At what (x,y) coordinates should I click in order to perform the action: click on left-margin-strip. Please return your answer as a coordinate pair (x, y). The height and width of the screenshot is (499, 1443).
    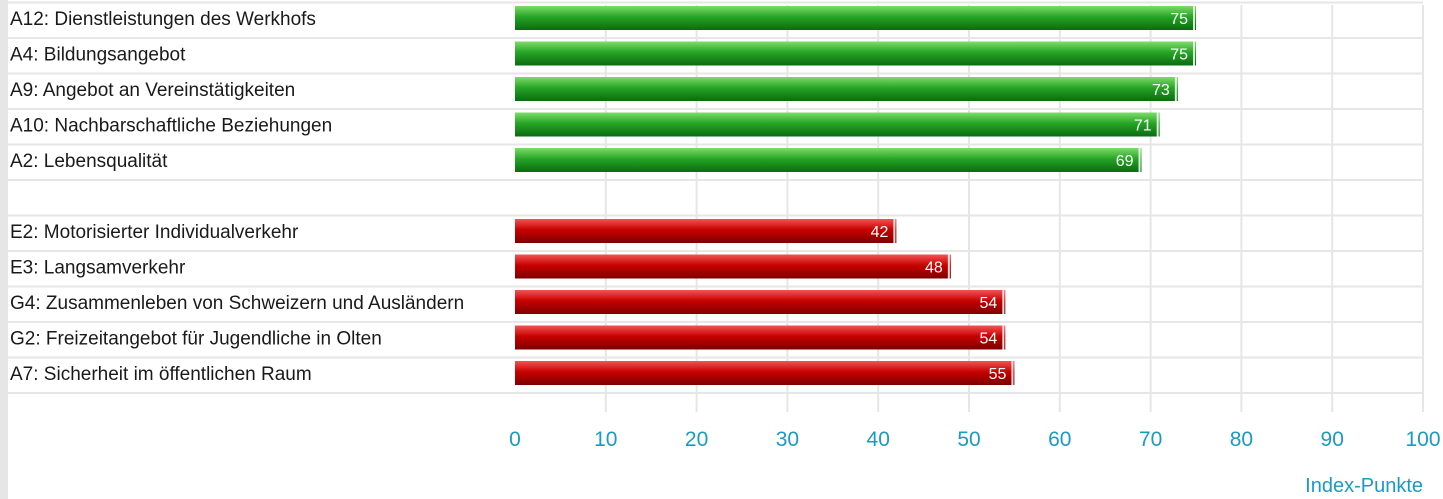
    Looking at the image, I should click on (4, 249).